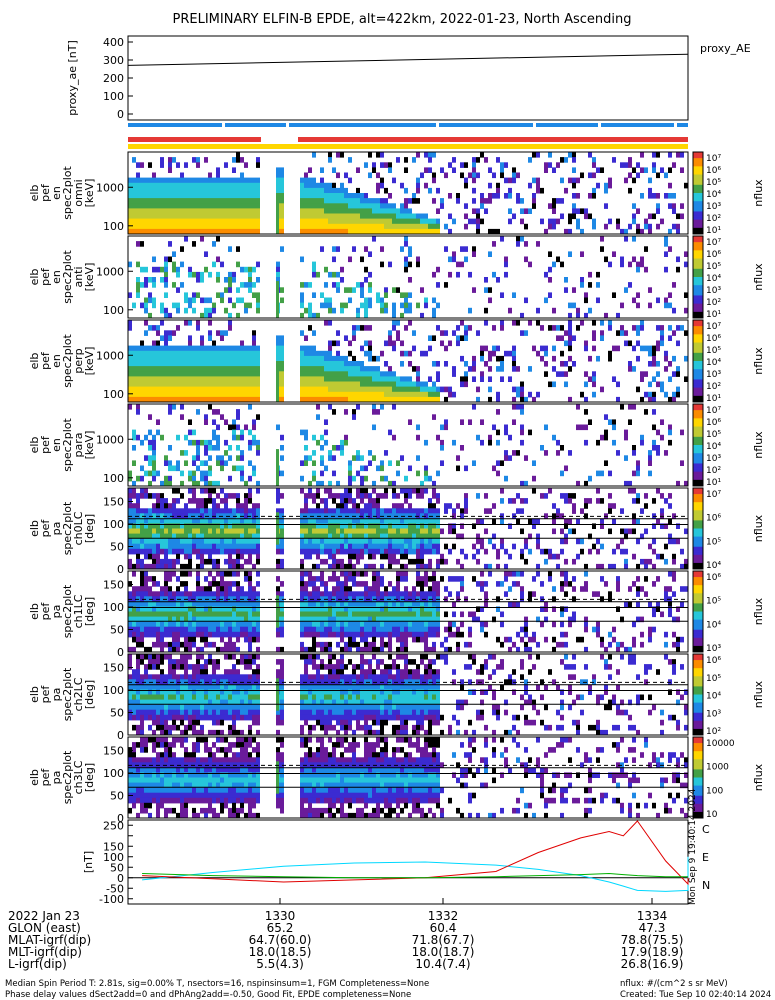 This screenshot has height=1000, width=775. Describe the element at coordinates (713, 435) in the screenshot. I see `colorbar-tick-label: 10⁵` at that location.